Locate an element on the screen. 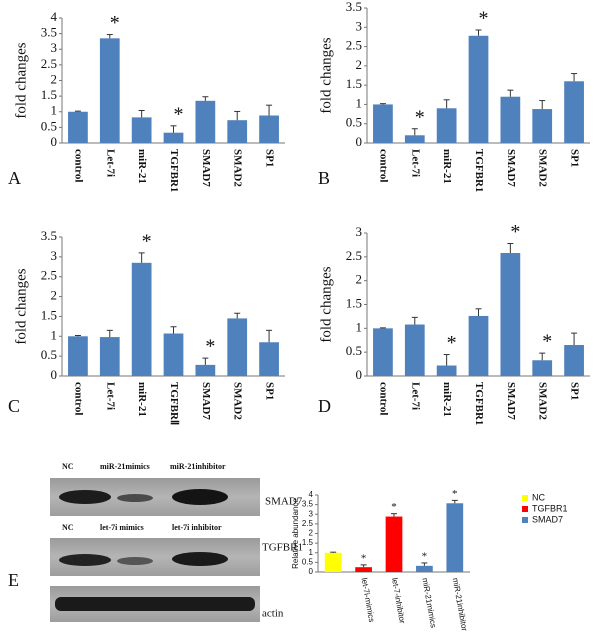 The width and height of the screenshot is (600, 632). legend-swatch is located at coordinates (525, 520).